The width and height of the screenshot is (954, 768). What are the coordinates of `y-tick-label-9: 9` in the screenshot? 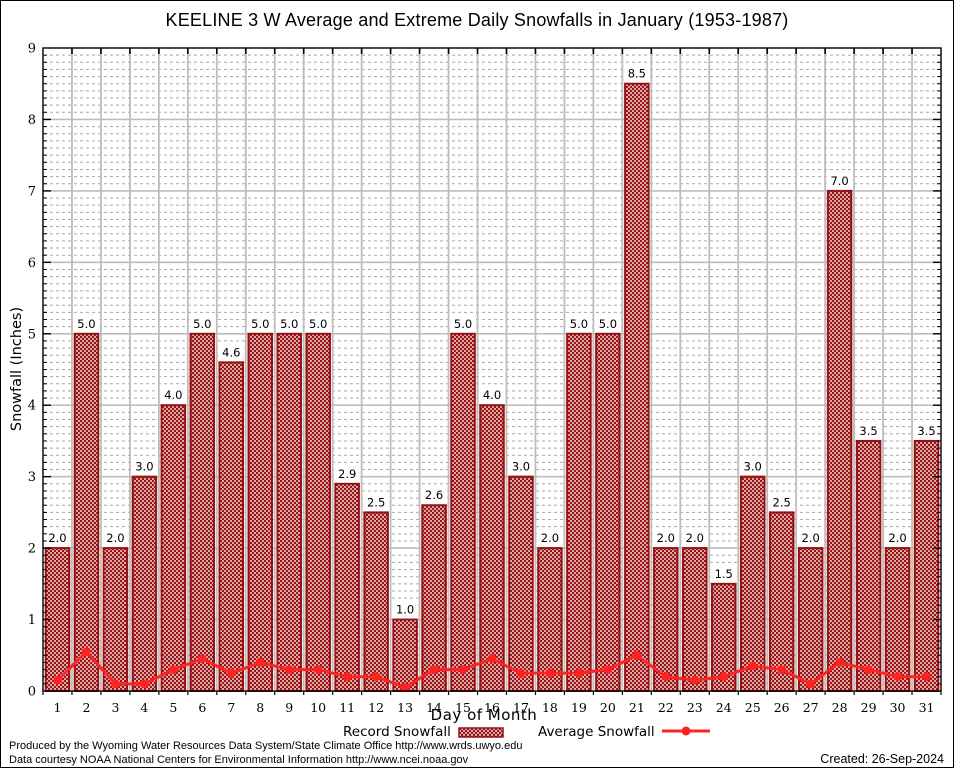 It's located at (32, 49).